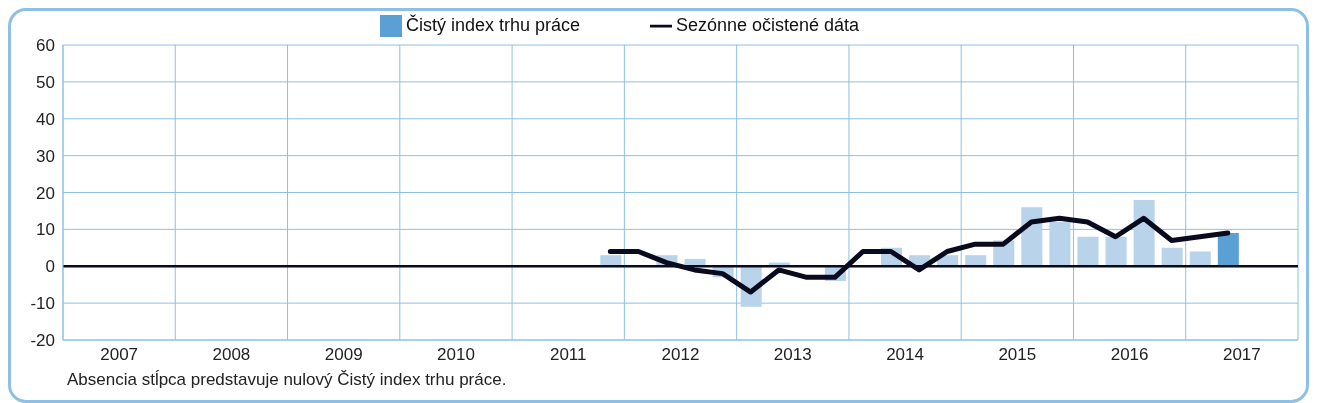  Describe the element at coordinates (287, 380) in the screenshot. I see `text: Absencia stĺpca predstavuje nulový Čistý index trhu práce.` at that location.